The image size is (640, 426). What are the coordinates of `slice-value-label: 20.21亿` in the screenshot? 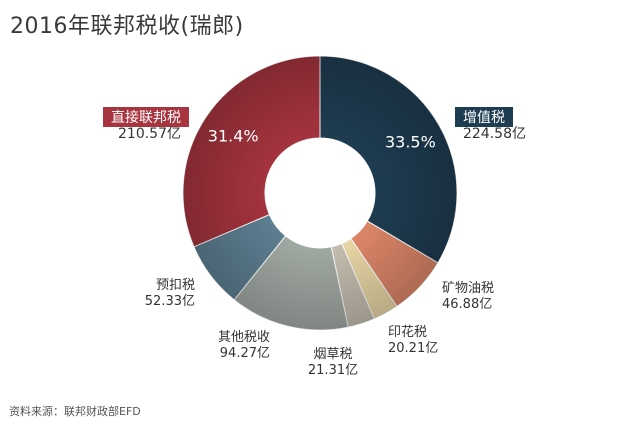 It's located at (413, 348).